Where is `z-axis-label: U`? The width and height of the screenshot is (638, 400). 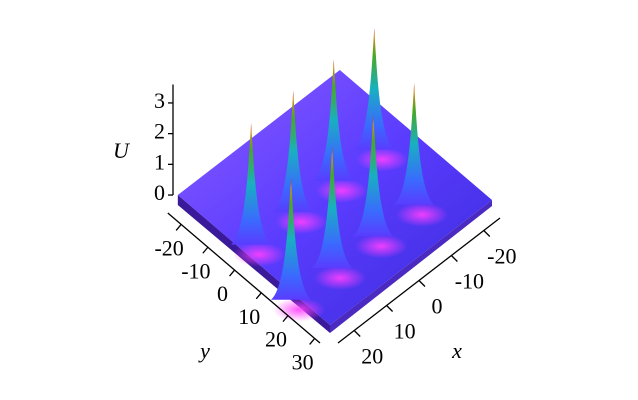
z-axis-label: U is located at coordinates (122, 150).